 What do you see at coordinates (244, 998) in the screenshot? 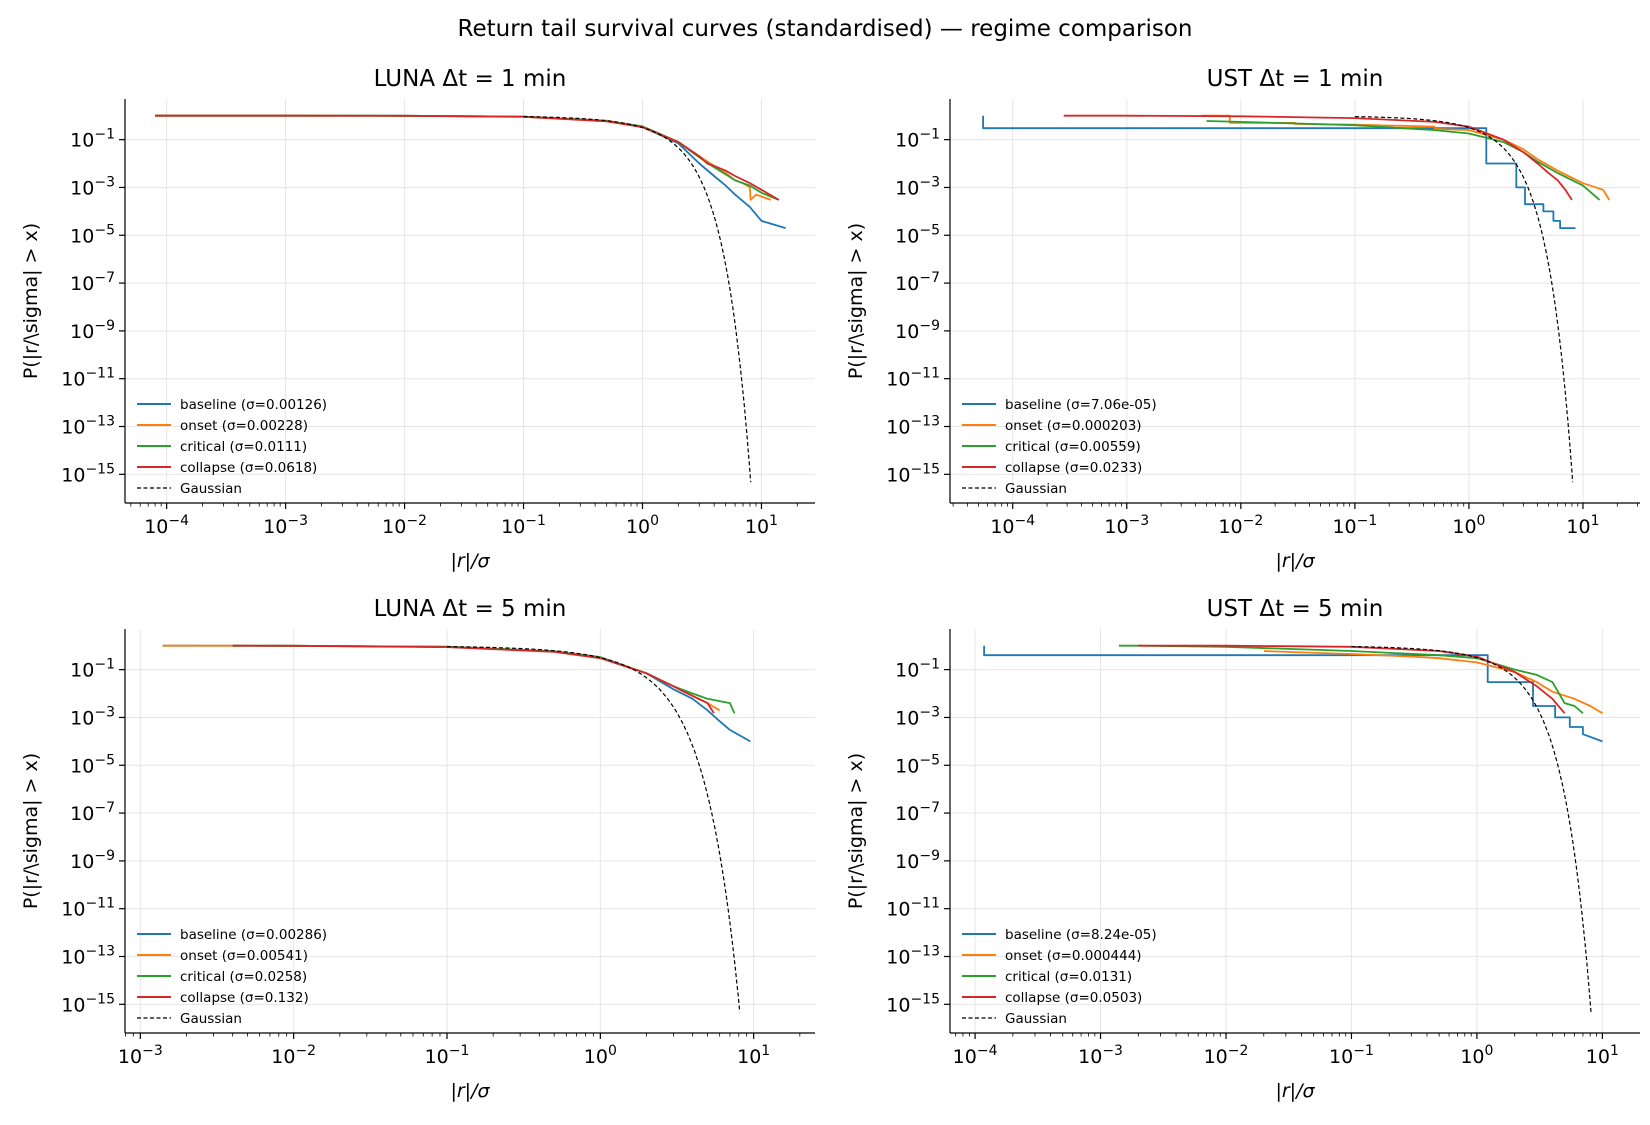
I see `legend-label-collapse: collapse (σ=0.132)` at bounding box center [244, 998].